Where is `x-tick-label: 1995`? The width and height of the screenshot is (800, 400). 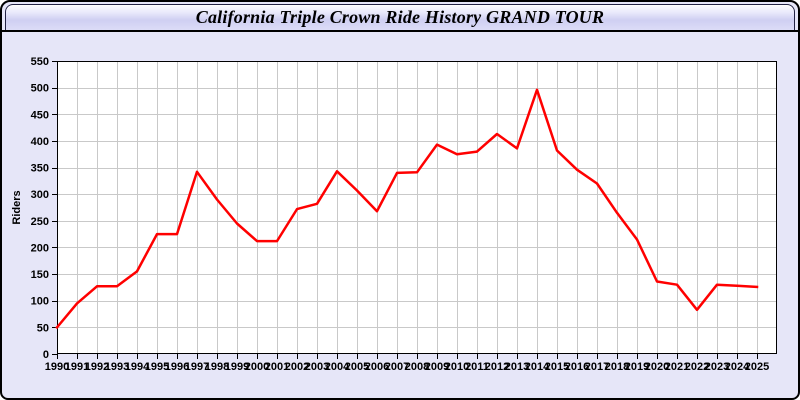 x-tick-label: 1995 is located at coordinates (157, 367).